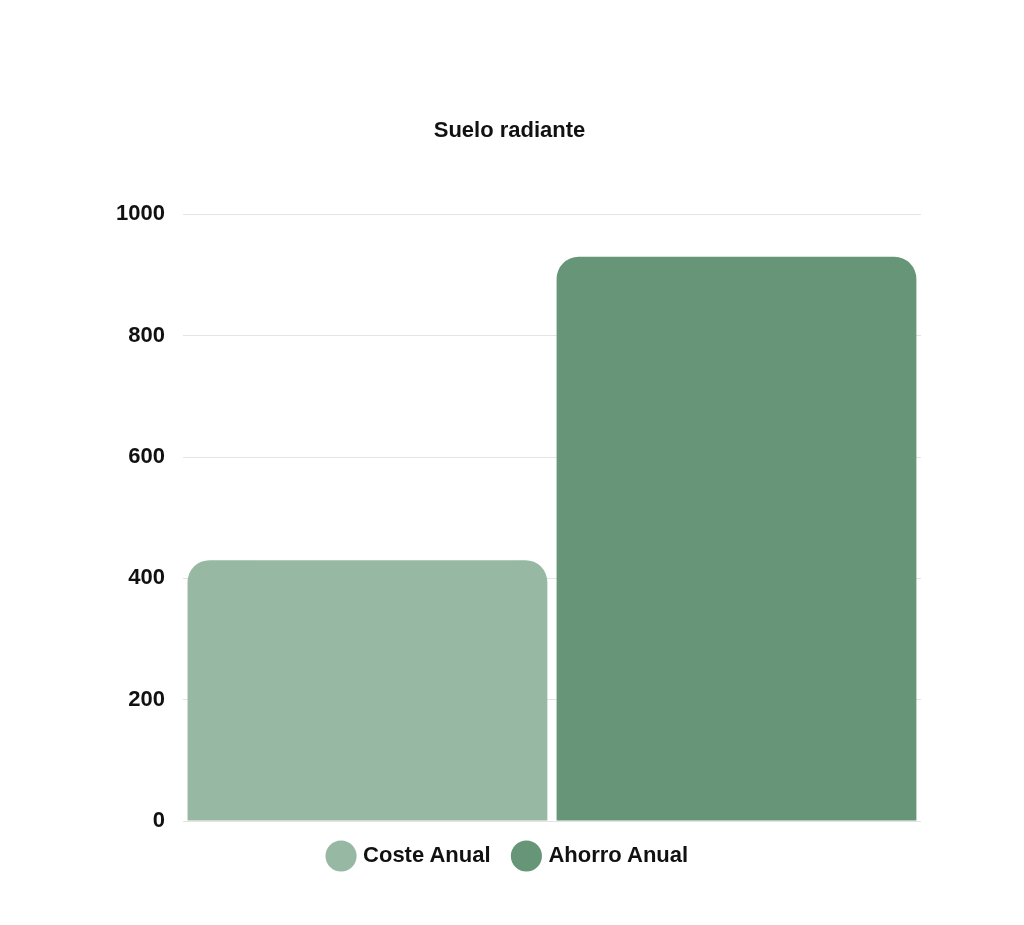  What do you see at coordinates (158, 820) in the screenshot?
I see `y-tick-label: 0` at bounding box center [158, 820].